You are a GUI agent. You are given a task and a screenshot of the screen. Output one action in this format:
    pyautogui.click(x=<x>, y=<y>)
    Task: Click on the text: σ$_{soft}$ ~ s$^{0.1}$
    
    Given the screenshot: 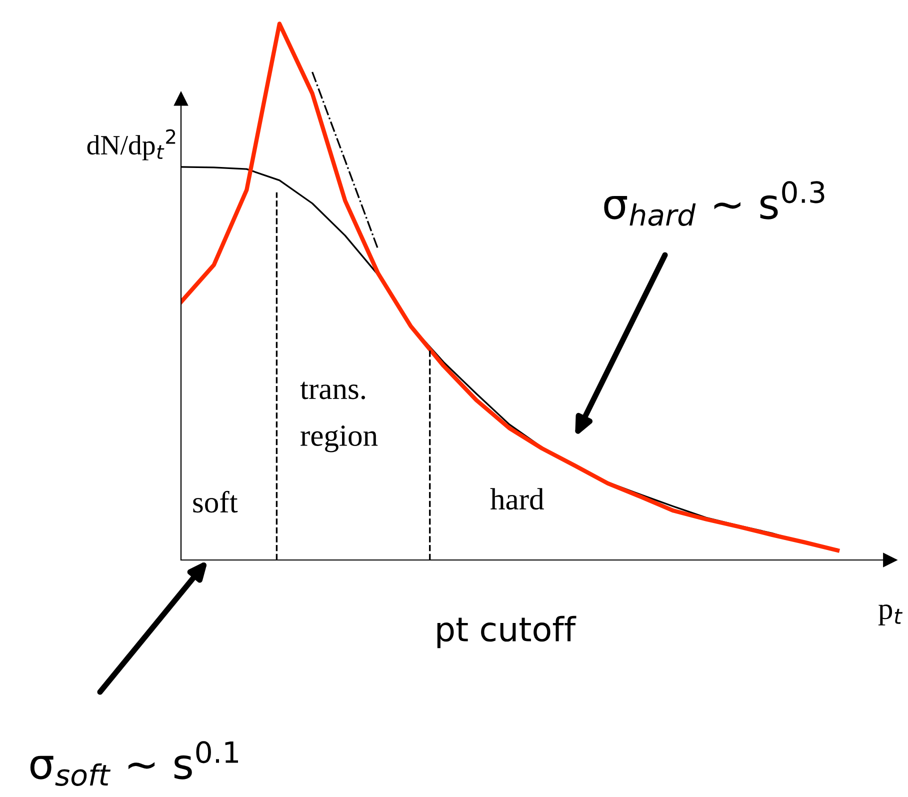 What is the action you would take?
    pyautogui.click(x=134, y=763)
    